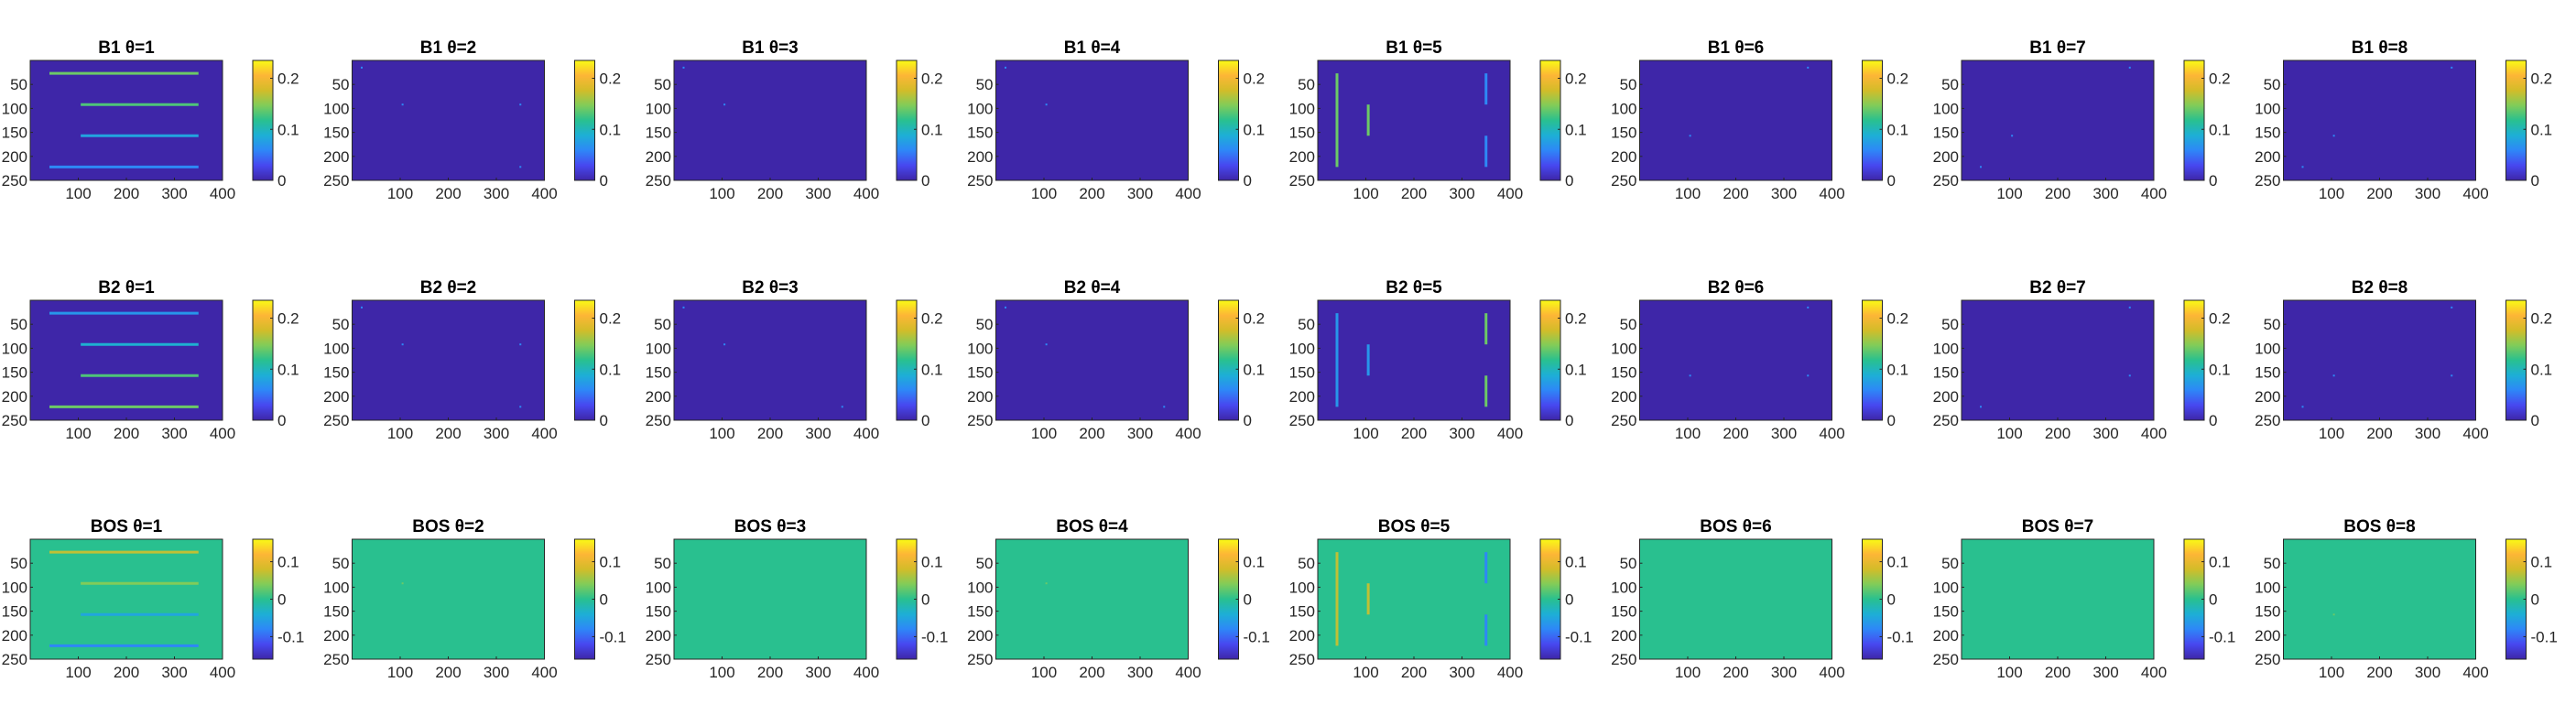  What do you see at coordinates (2057, 48) in the screenshot?
I see `panel-title: B1 θ=7` at bounding box center [2057, 48].